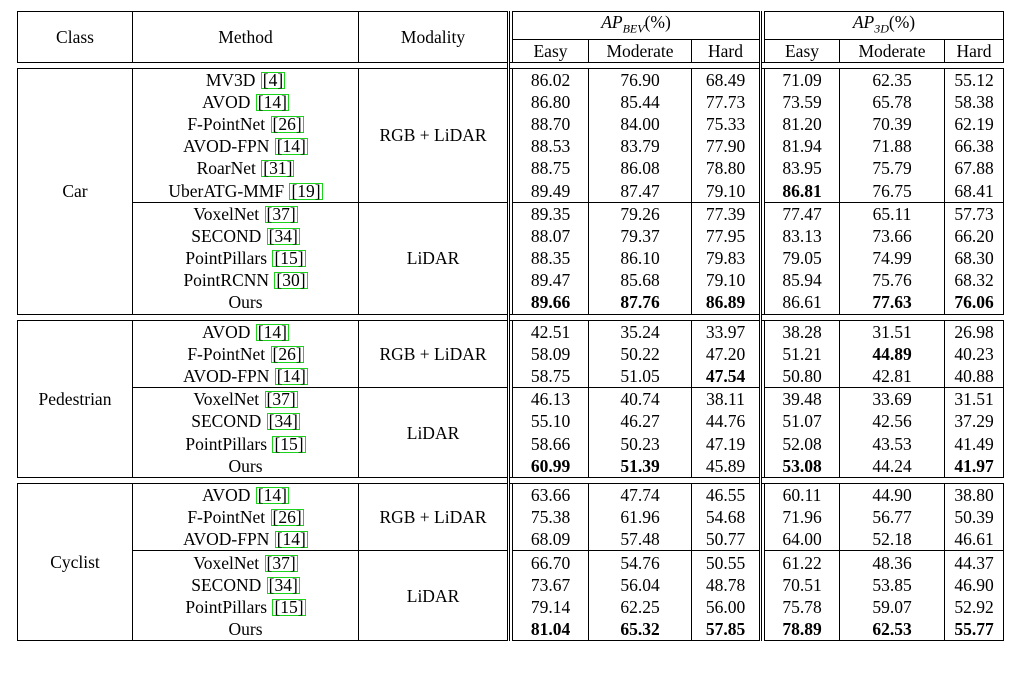  I want to click on value-cell: 81.20, so click(802, 124).